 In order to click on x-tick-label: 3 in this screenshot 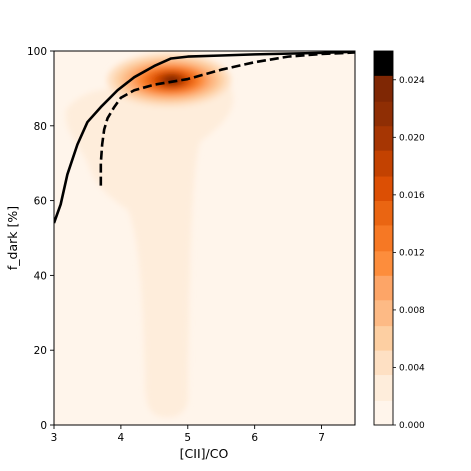, I will do `click(54, 438)`.